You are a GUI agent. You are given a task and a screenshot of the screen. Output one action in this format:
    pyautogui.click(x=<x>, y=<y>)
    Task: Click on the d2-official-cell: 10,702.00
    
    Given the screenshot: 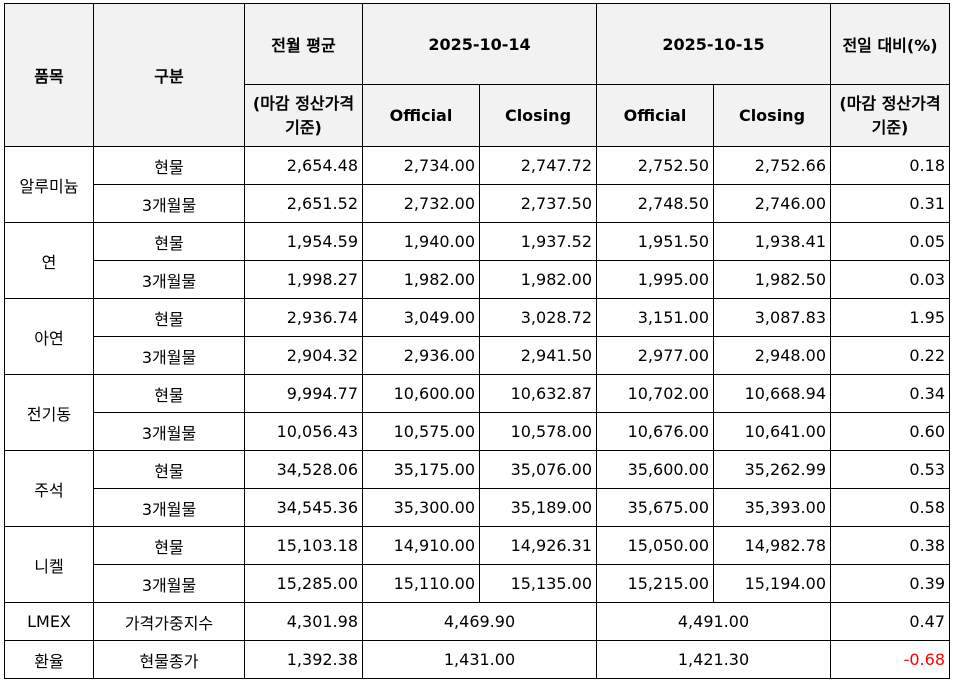 What is the action you would take?
    pyautogui.click(x=655, y=393)
    